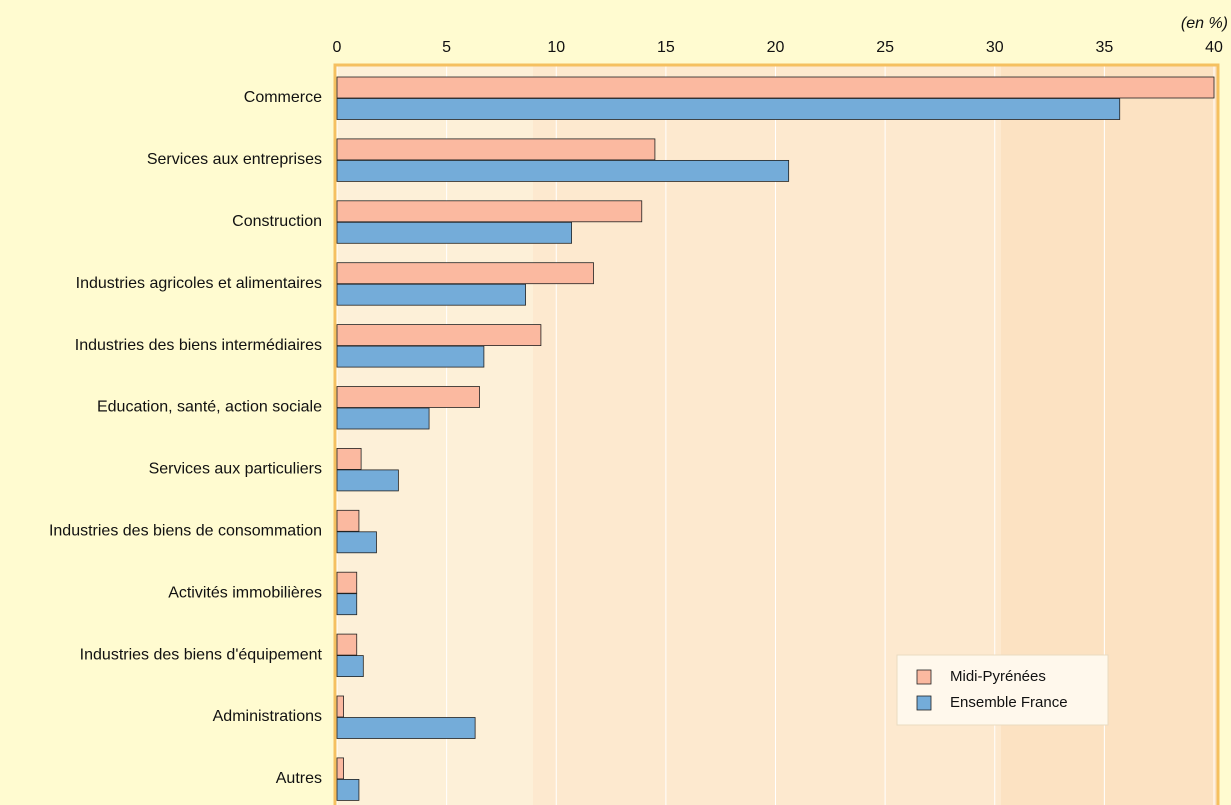 This screenshot has width=1231, height=805. What do you see at coordinates (1104, 47) in the screenshot?
I see `x-tick-label: 35` at bounding box center [1104, 47].